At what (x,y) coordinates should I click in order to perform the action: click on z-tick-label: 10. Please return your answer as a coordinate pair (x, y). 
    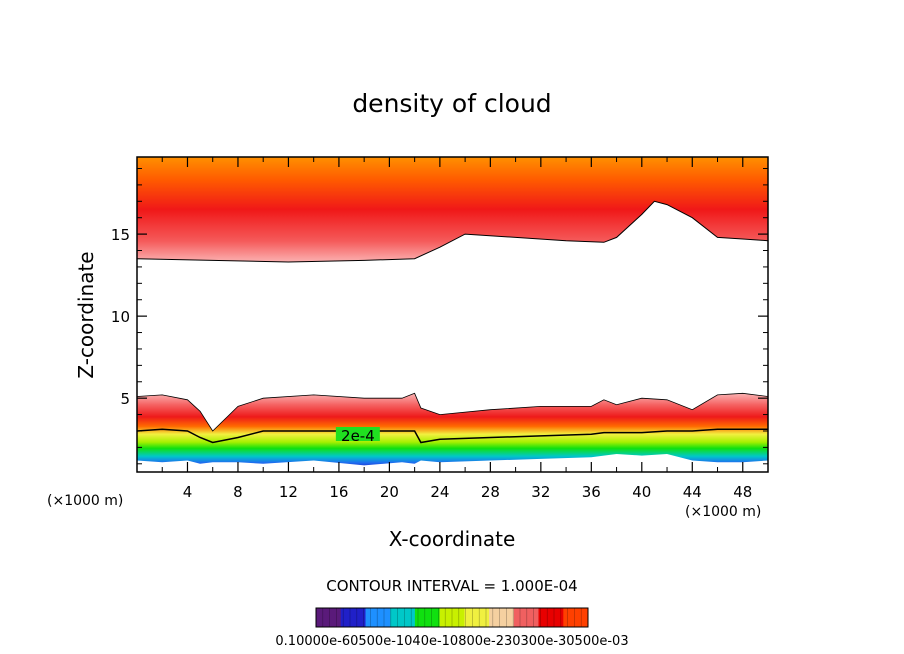
    Looking at the image, I should click on (120, 317).